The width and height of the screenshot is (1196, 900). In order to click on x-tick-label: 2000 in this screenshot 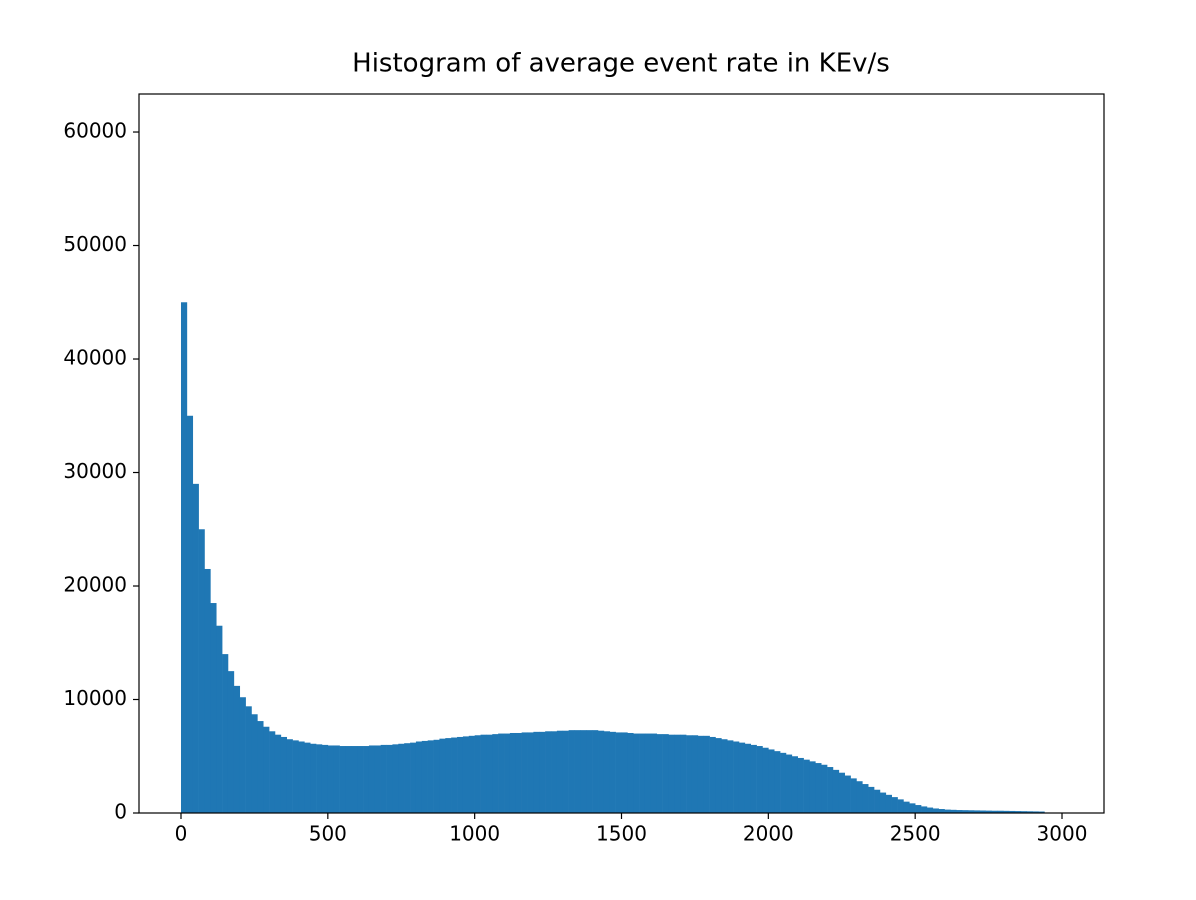, I will do `click(768, 834)`.